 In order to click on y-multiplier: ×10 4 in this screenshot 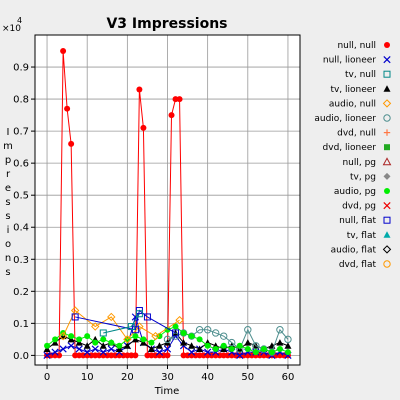, I will do `click(12, 25)`.